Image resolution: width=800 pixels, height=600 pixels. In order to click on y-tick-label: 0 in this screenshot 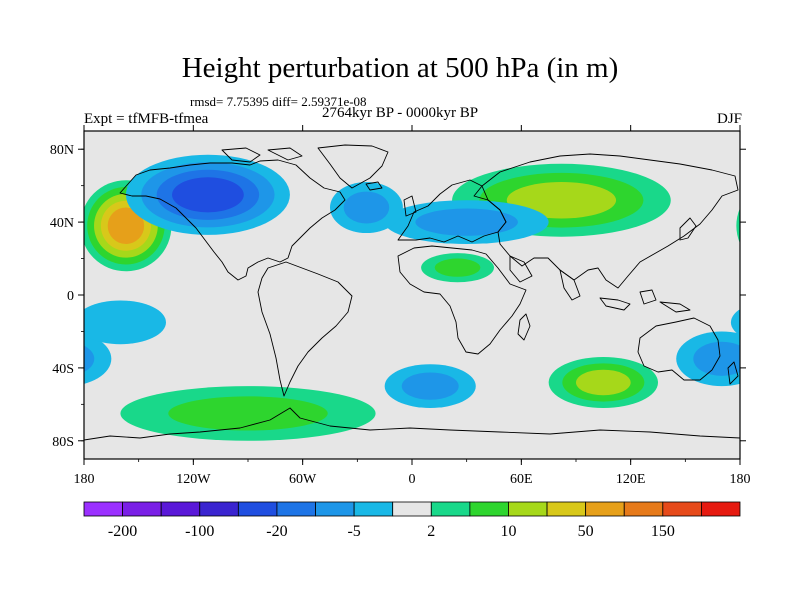, I will do `click(70, 296)`.